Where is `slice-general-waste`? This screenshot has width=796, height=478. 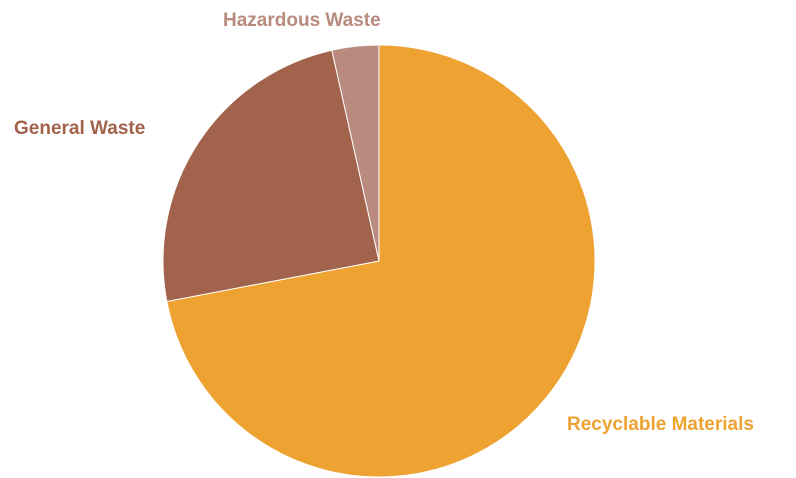 slice-general-waste is located at coordinates (271, 176).